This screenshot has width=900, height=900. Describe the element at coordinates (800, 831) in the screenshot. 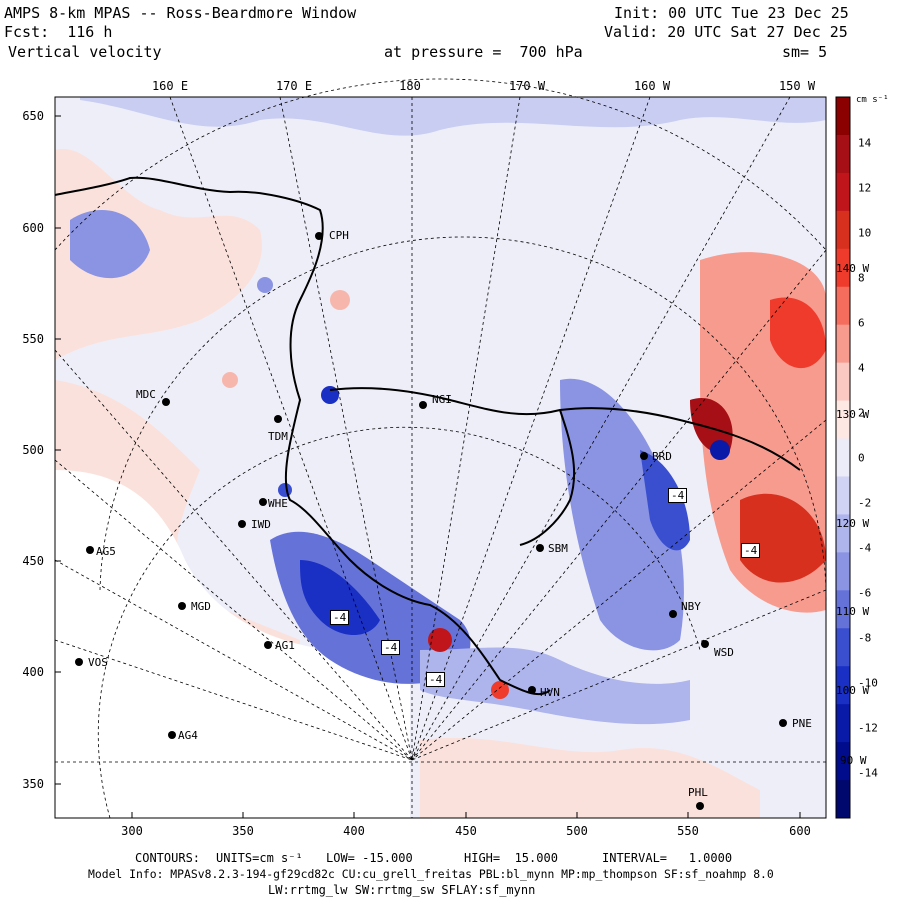

I see `x-tick: 600` at that location.